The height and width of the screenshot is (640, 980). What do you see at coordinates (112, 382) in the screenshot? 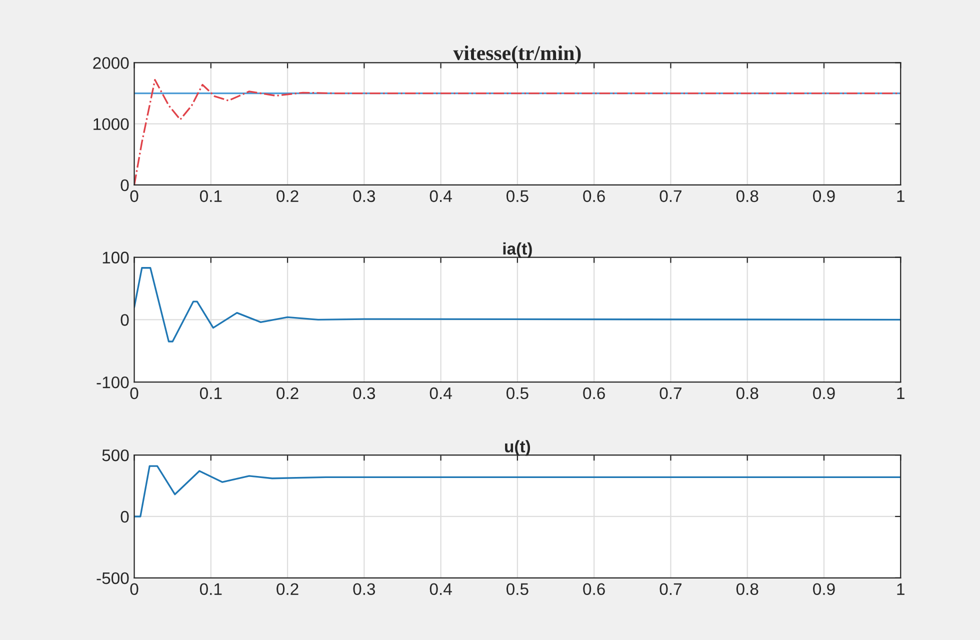
I see `y-tick-label: -100` at bounding box center [112, 382].